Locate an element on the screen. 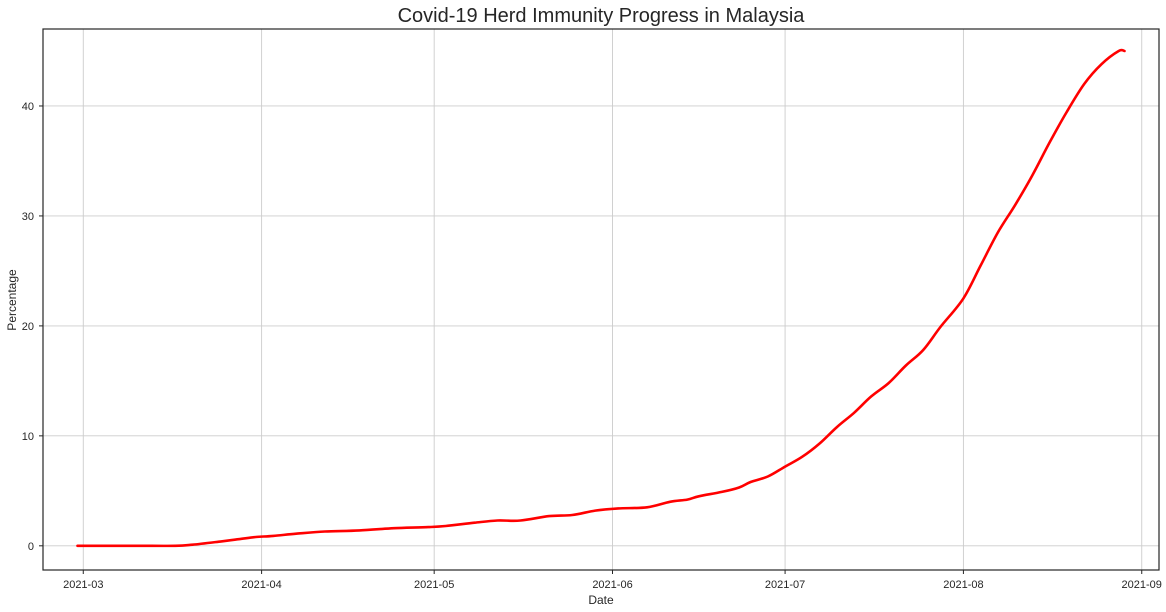  y-tick-label: 10 is located at coordinates (28, 437).